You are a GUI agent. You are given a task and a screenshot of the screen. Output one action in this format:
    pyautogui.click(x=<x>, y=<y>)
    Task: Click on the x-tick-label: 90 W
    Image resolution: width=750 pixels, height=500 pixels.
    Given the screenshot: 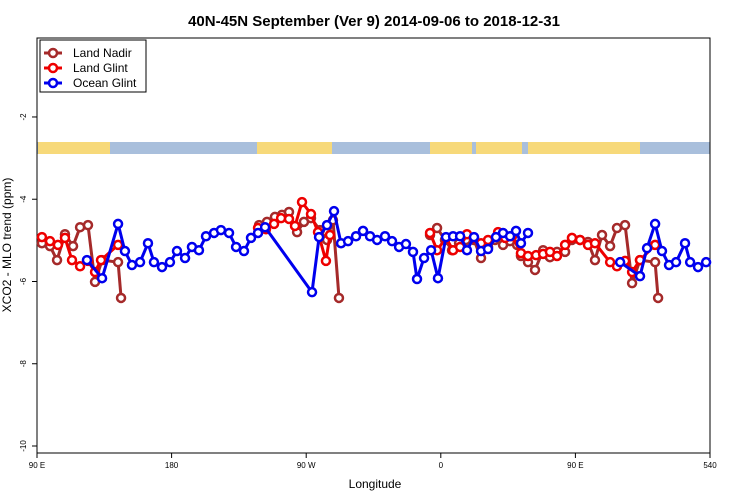 What is the action you would take?
    pyautogui.click(x=306, y=465)
    